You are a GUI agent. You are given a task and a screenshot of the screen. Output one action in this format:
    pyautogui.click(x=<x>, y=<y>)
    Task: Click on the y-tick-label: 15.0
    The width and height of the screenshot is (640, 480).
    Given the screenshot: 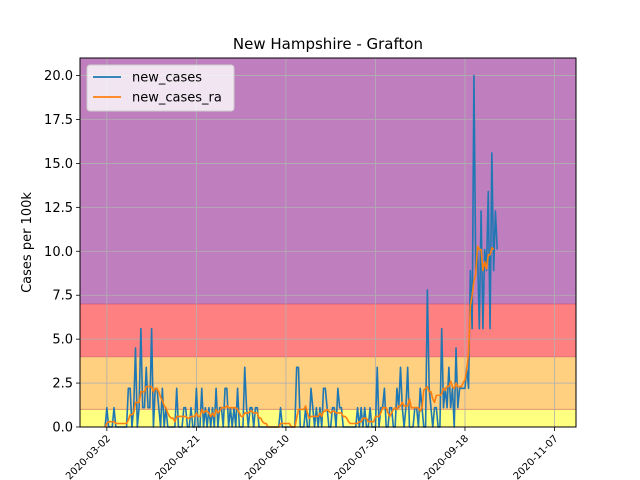 What is the action you would take?
    pyautogui.click(x=58, y=164)
    